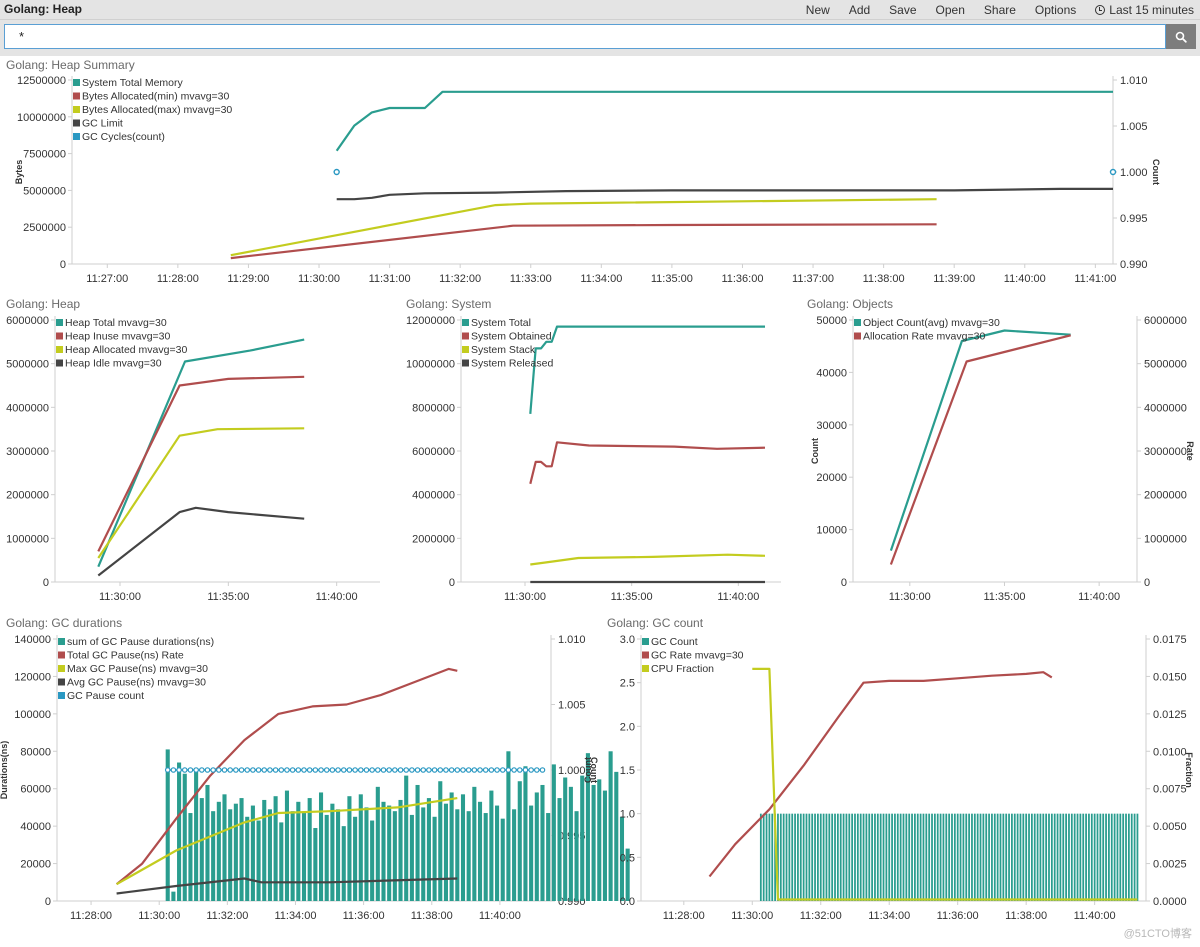 This screenshot has width=1200, height=947. I want to click on y-tick-label: 100000, so click(32, 715).